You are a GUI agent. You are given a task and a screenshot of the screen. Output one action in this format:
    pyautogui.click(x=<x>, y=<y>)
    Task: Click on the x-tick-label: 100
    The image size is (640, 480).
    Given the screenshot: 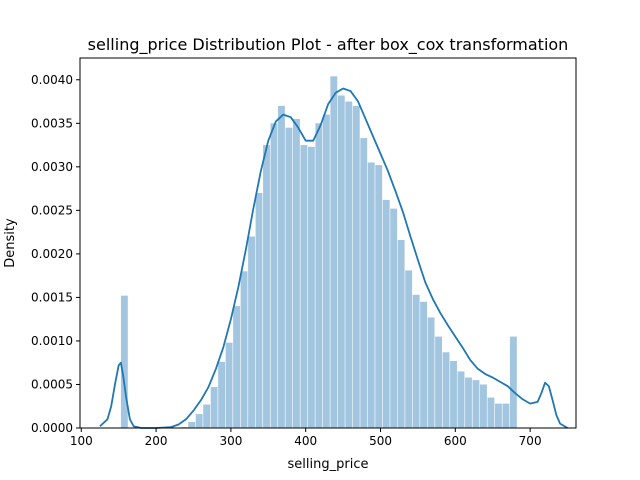 What is the action you would take?
    pyautogui.click(x=81, y=441)
    